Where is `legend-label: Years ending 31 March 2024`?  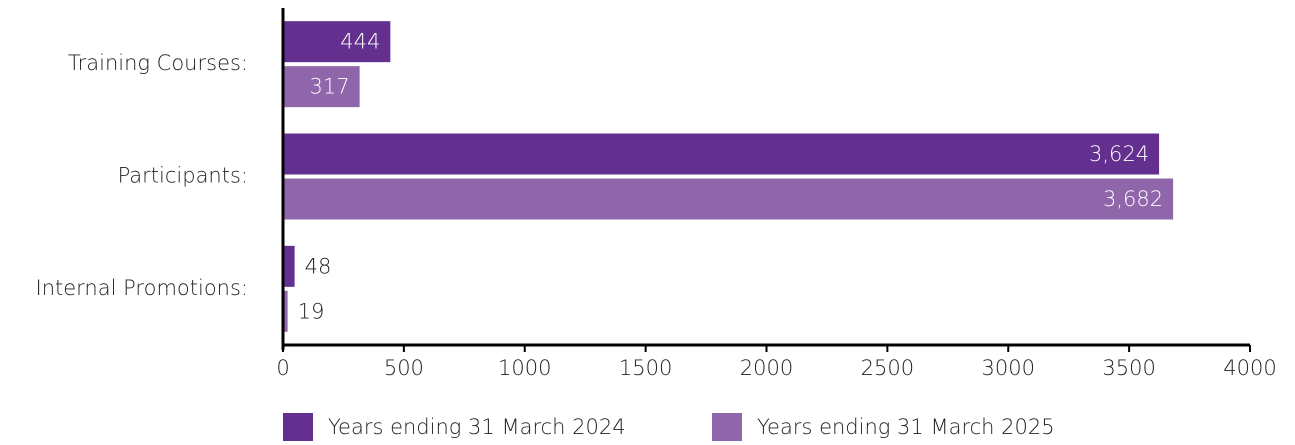 legend-label: Years ending 31 March 2024 is located at coordinates (477, 427).